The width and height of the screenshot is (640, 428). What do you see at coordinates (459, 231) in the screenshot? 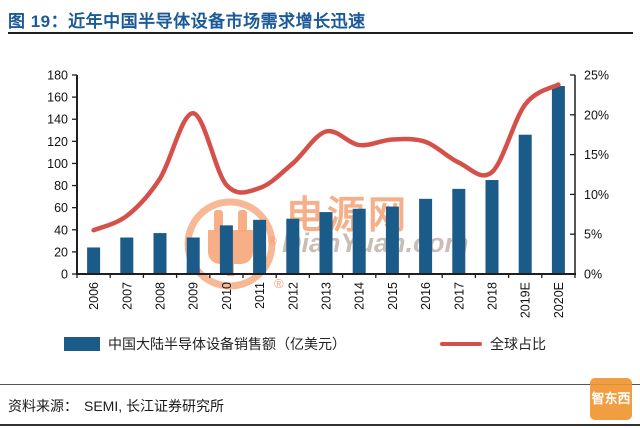
I see `bar-2017` at bounding box center [459, 231].